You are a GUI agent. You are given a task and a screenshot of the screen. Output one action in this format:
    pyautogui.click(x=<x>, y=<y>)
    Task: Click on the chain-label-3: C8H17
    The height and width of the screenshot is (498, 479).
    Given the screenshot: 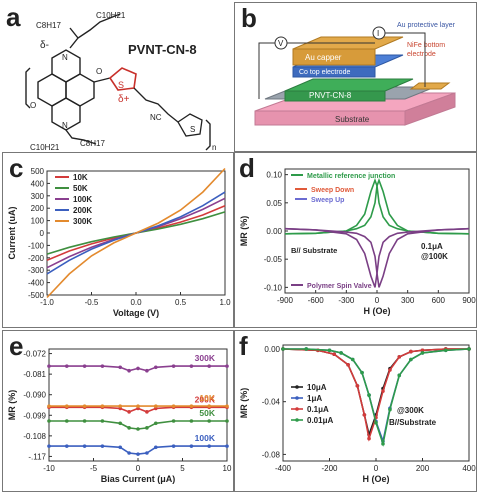 What is the action you would take?
    pyautogui.click(x=92, y=143)
    